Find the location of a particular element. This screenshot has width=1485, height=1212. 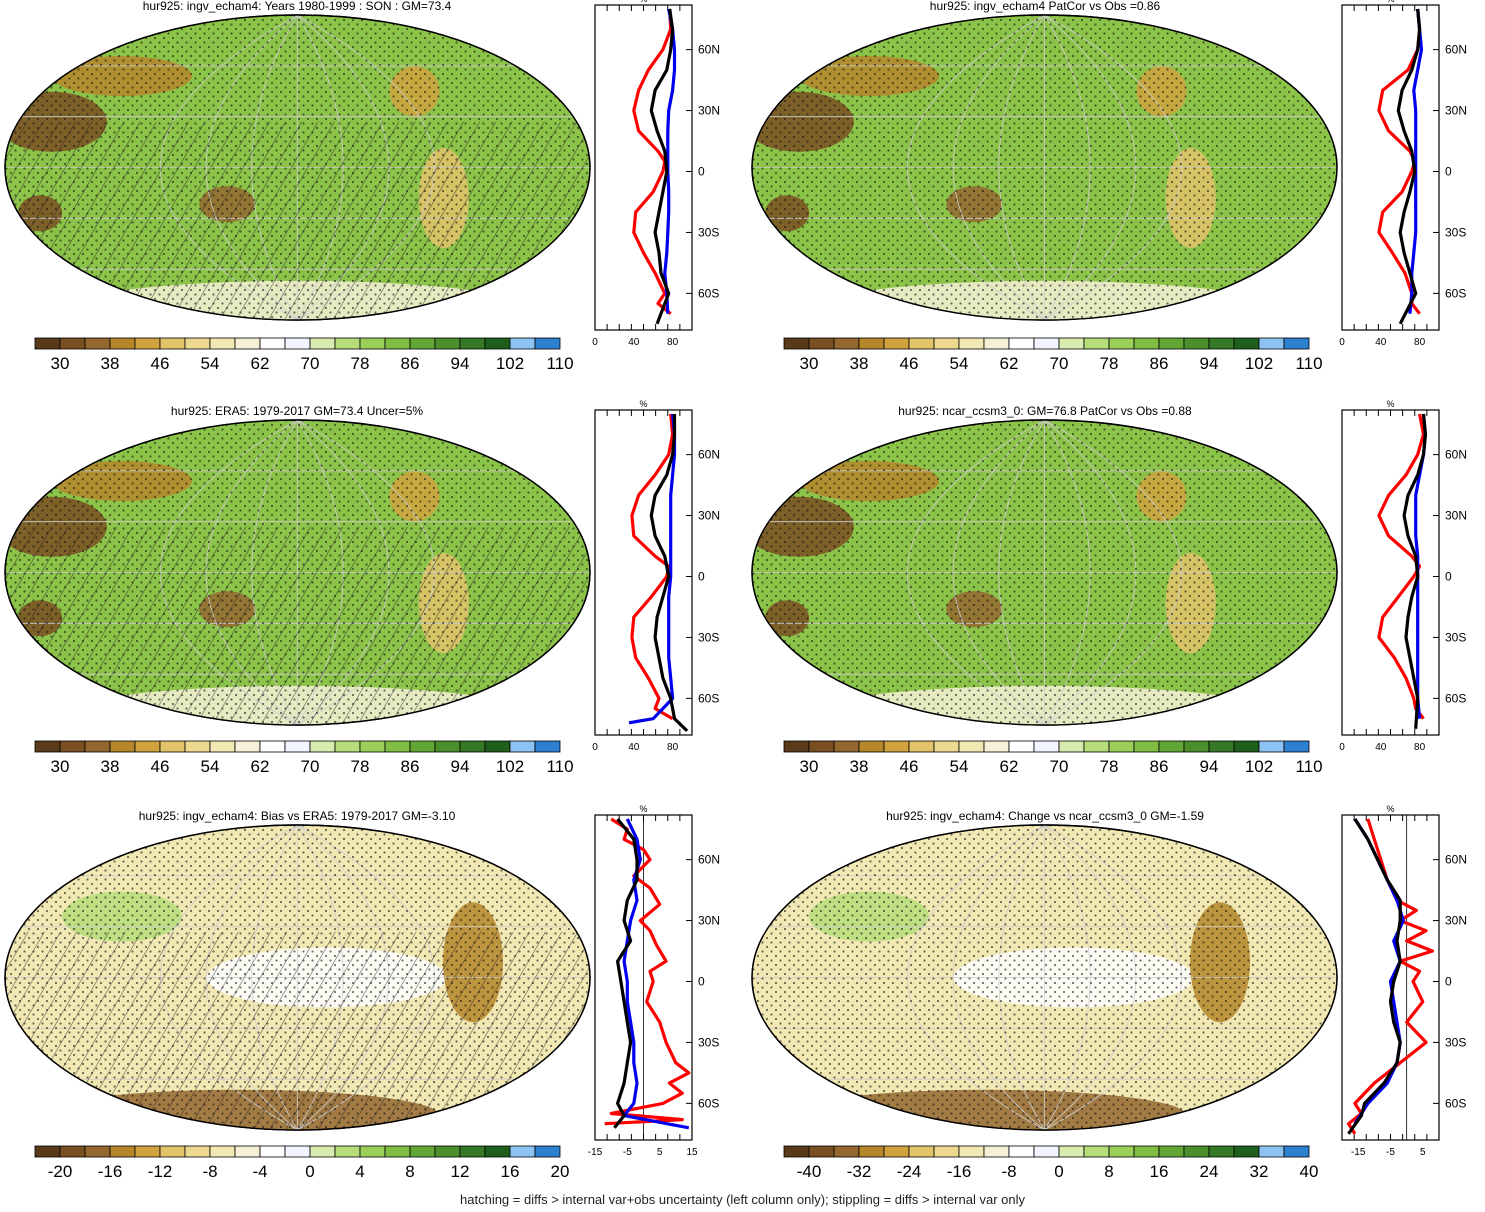

colorbar-label: 86 is located at coordinates (1159, 766).